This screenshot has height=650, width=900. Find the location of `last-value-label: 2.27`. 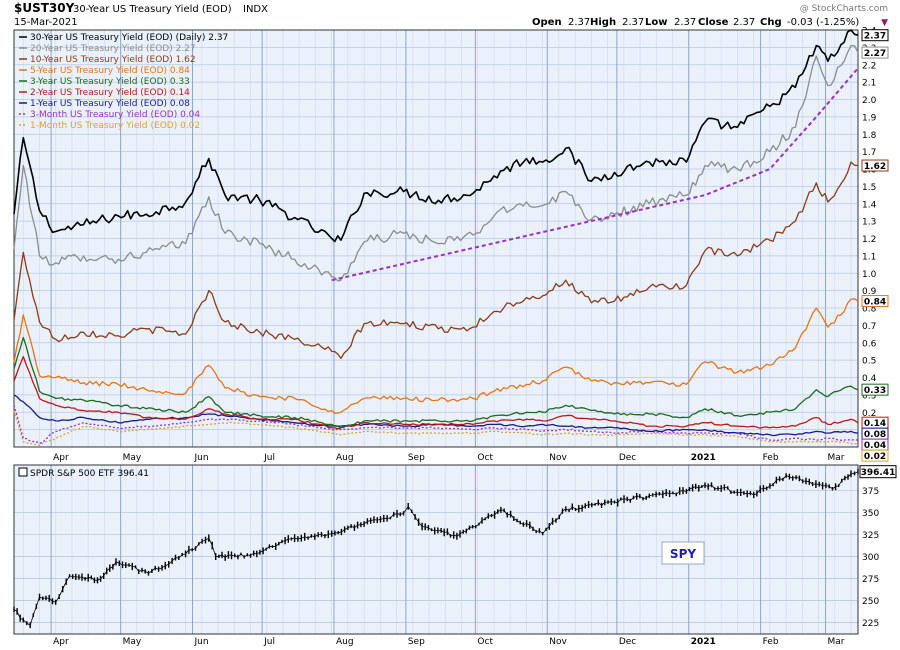

last-value-label: 2.27 is located at coordinates (875, 54).